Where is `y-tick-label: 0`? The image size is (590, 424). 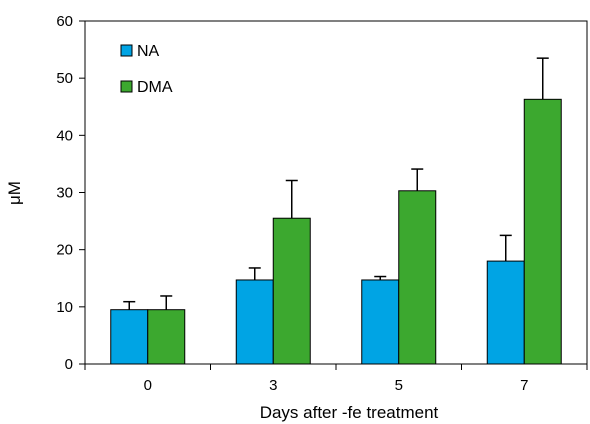
y-tick-label: 0 is located at coordinates (69, 364).